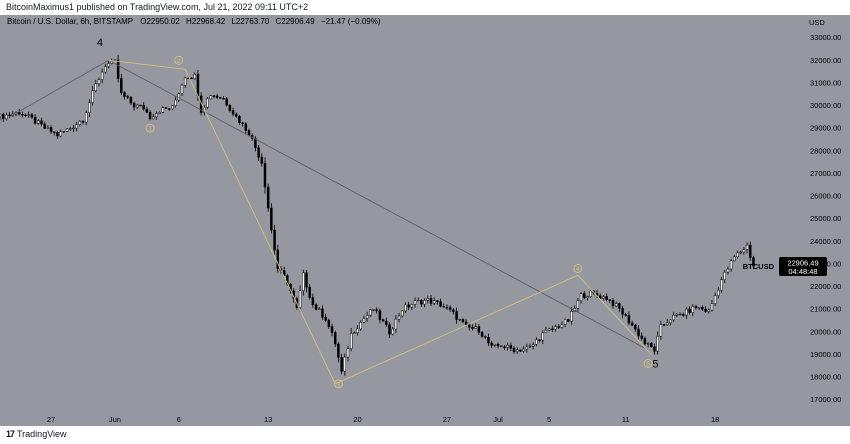  Describe the element at coordinates (814, 213) in the screenshot. I see `price-axis-area` at that location.